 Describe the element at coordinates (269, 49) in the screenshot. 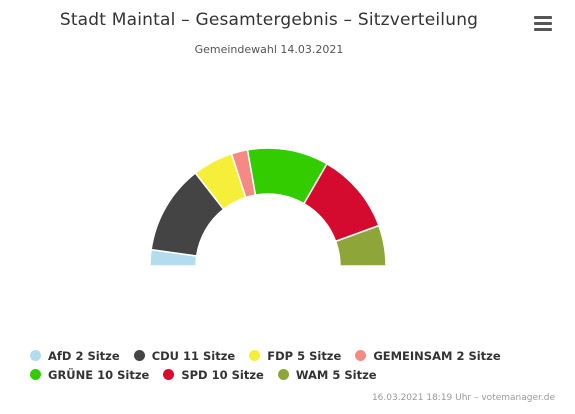

I see `chart-subtitle: Gemeindewahl 14.03.2021` at that location.